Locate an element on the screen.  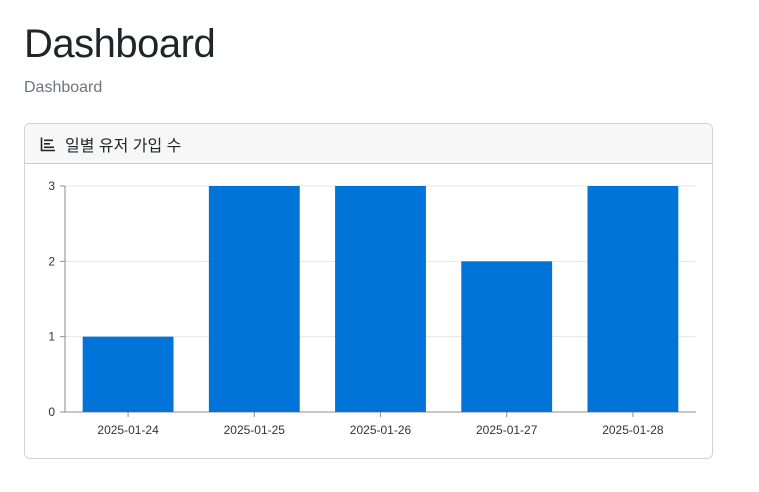
y-tick-label: 1 is located at coordinates (51, 337).